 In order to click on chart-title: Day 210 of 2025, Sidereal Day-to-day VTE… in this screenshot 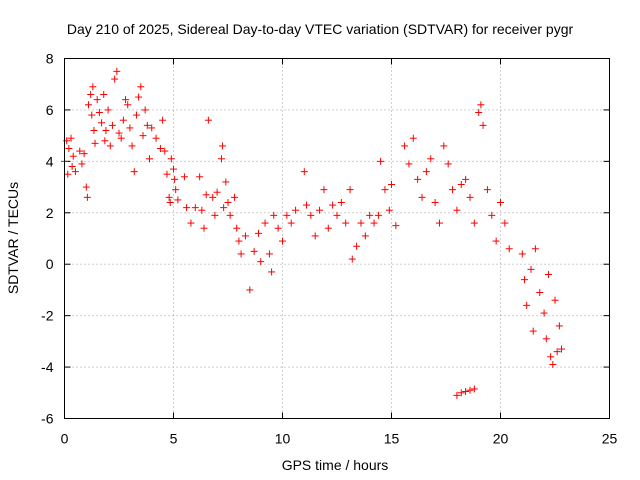, I will do `click(320, 29)`.